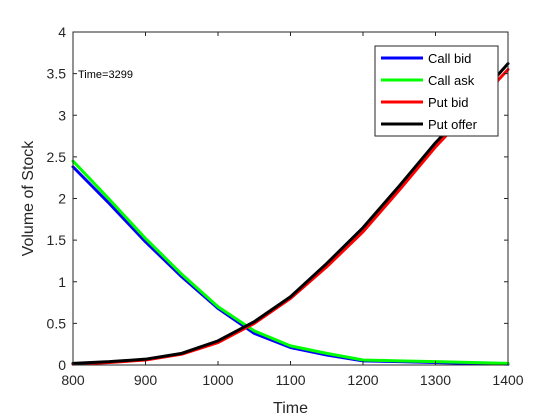 The width and height of the screenshot is (560, 420). I want to click on x-tick-label: 1000, so click(217, 380).